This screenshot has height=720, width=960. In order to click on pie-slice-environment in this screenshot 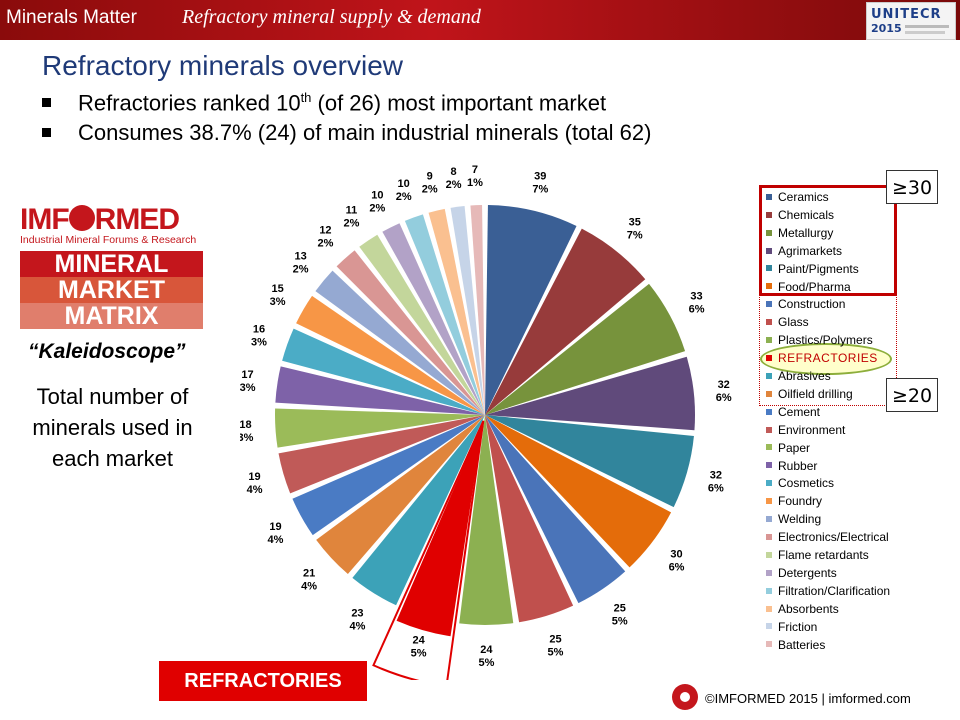, I will do `click(381, 454)`.